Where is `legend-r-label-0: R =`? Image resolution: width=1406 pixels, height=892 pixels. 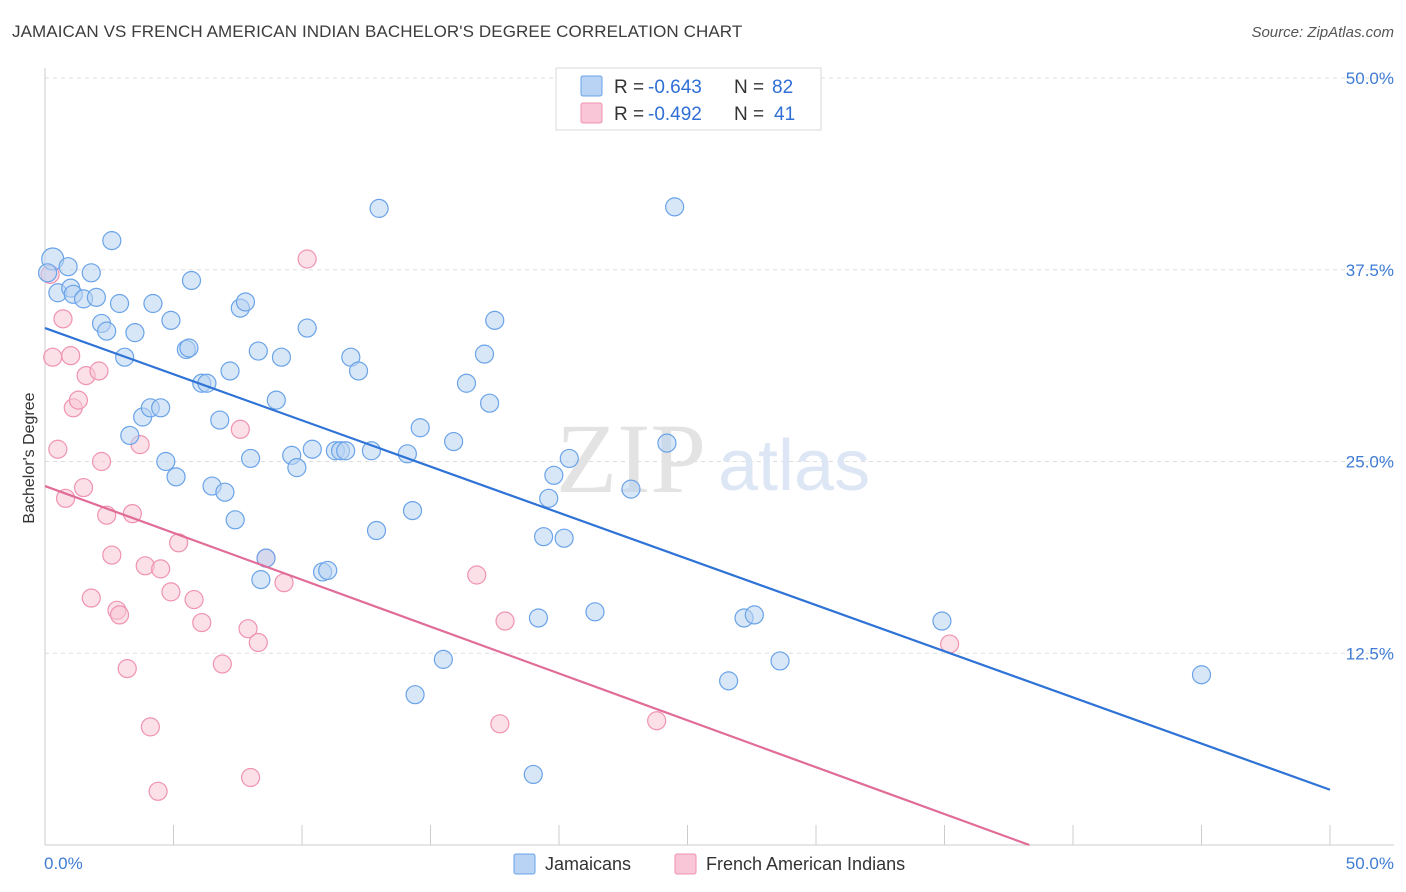
legend-r-label-0: R = is located at coordinates (629, 87).